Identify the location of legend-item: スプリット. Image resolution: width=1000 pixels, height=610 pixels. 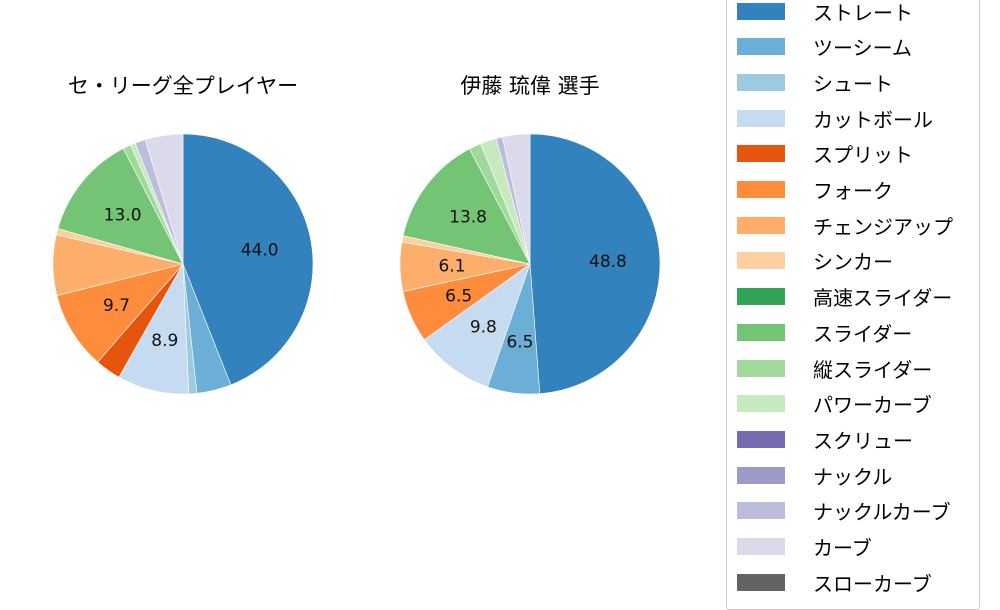
(825, 155).